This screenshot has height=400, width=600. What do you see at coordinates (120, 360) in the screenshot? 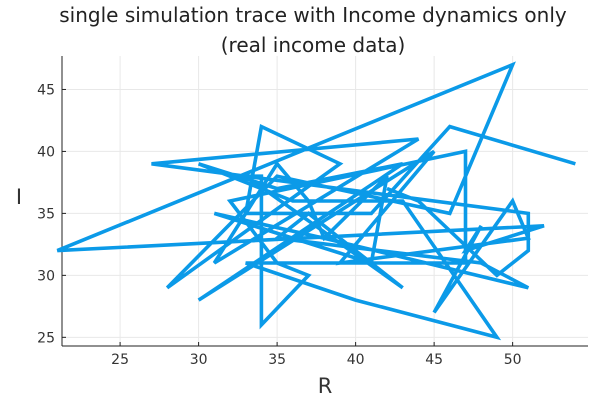
I see `x-tick-label: 25` at bounding box center [120, 360].